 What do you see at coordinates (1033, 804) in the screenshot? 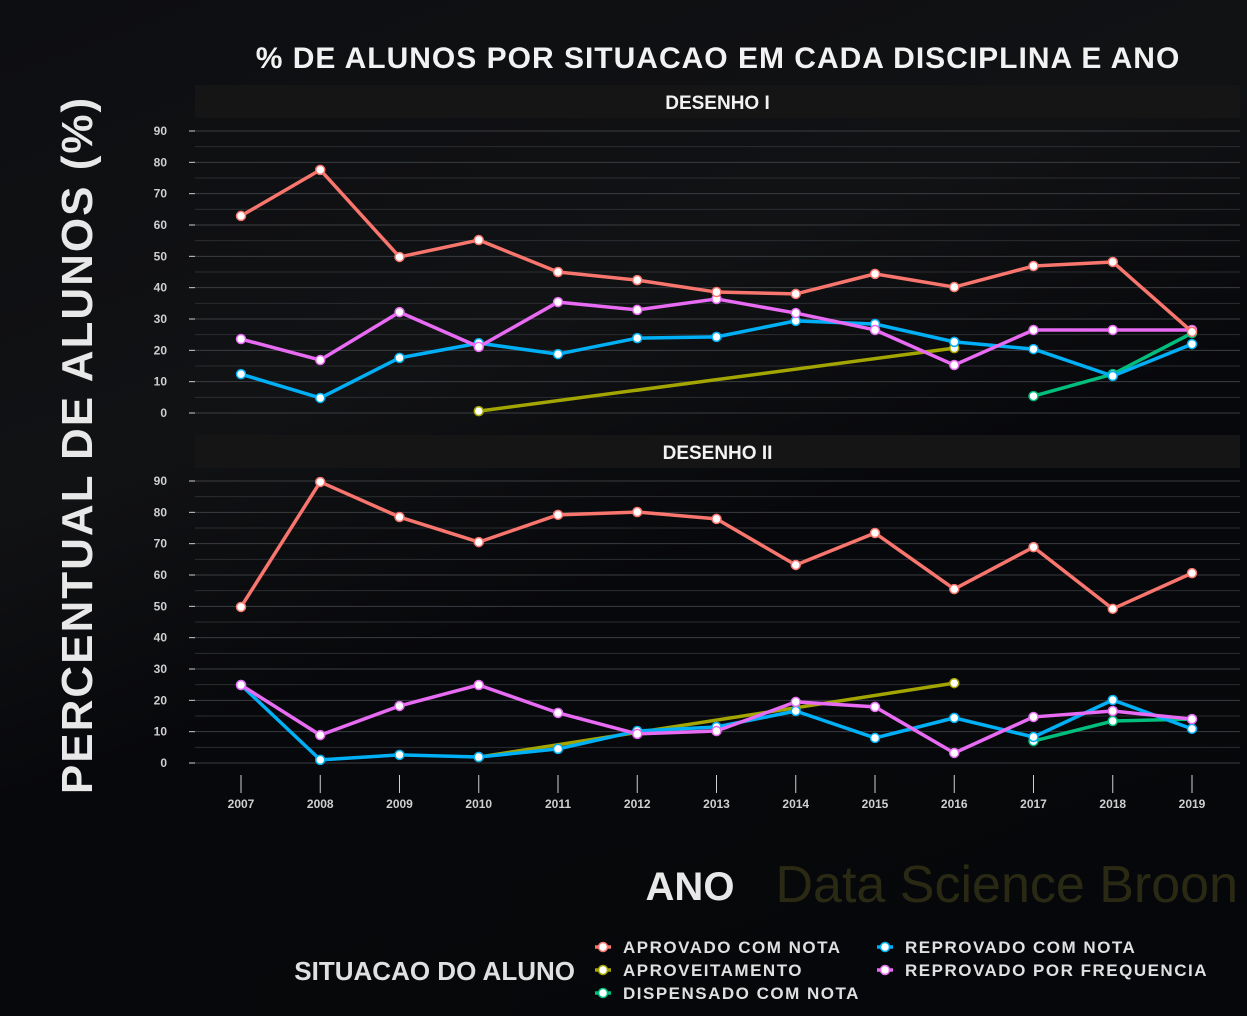
I see `x-tick-label: 2017` at bounding box center [1033, 804].